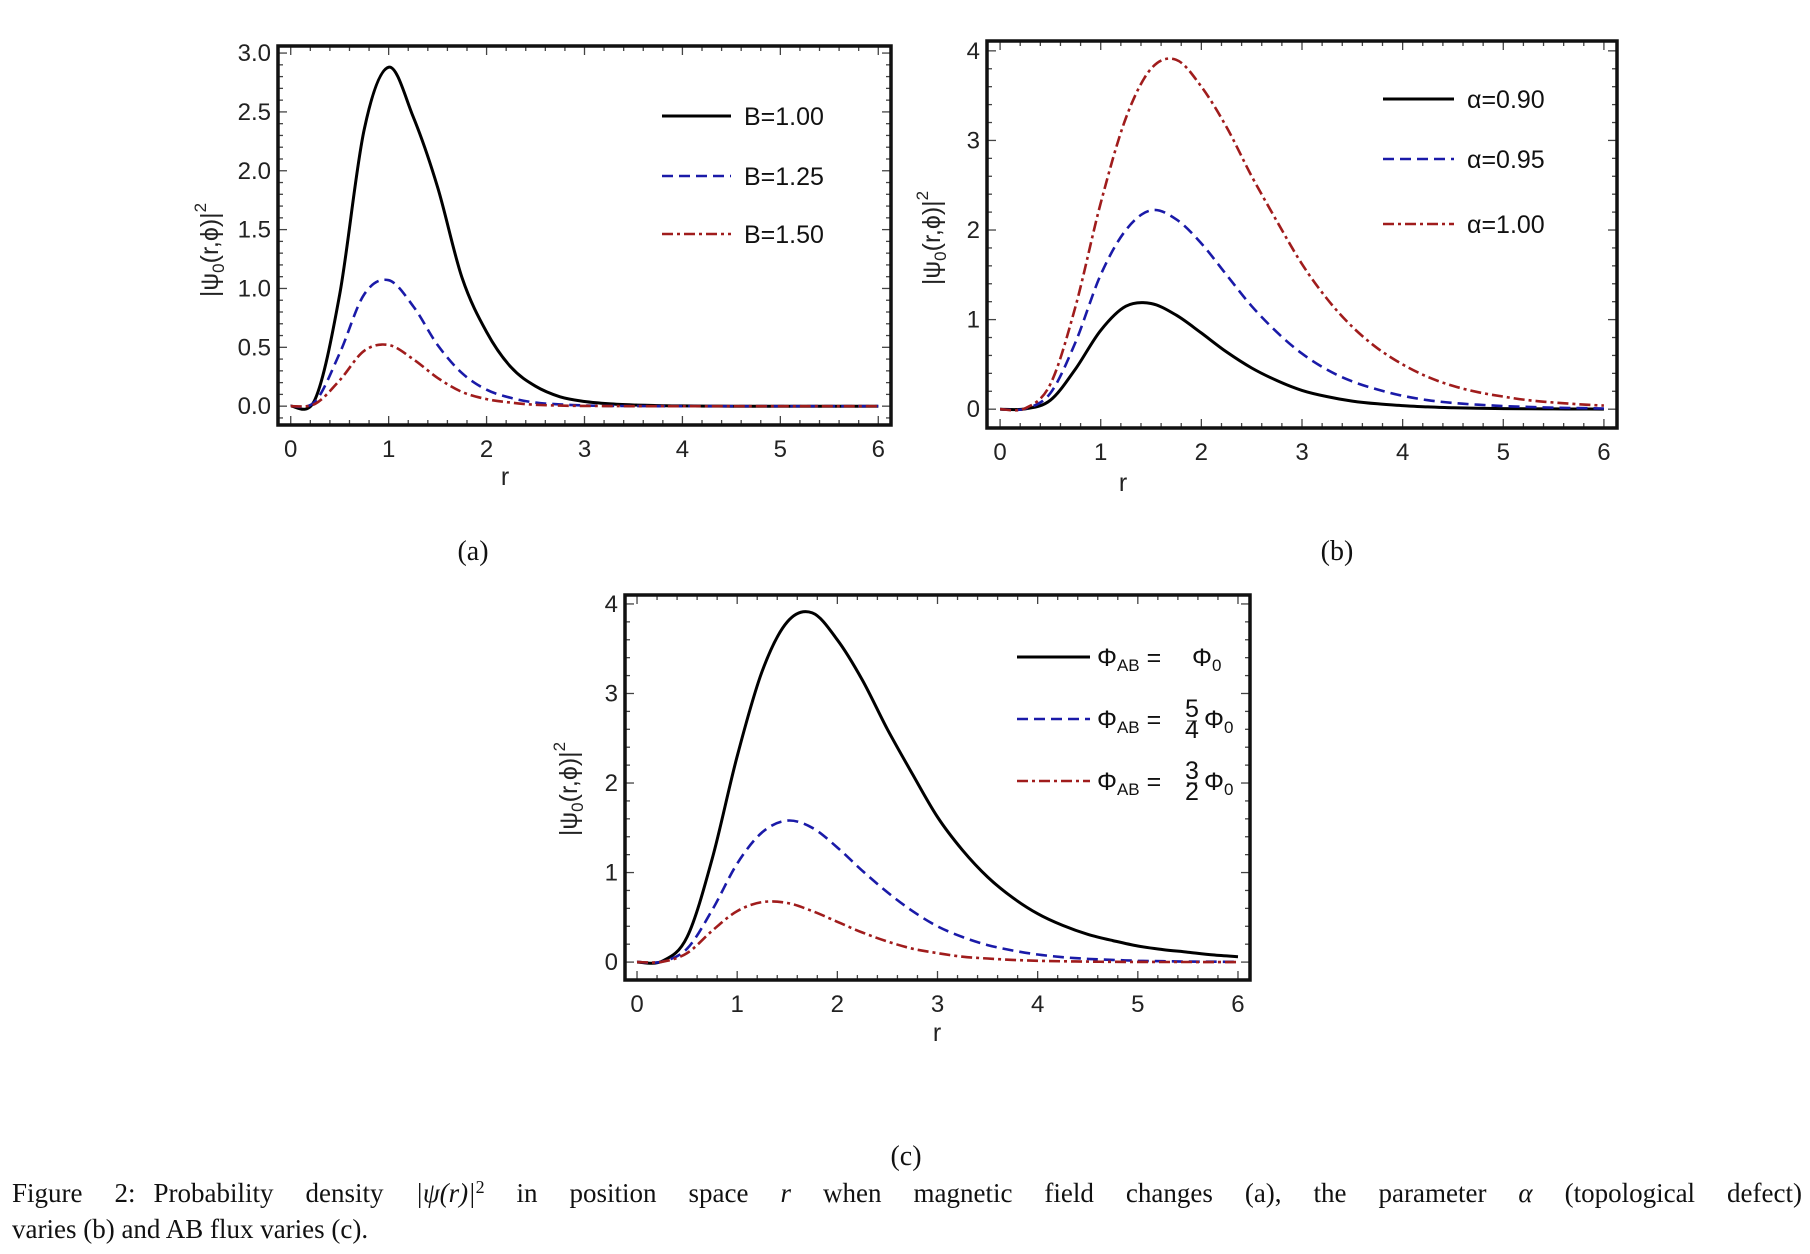 Image resolution: width=1810 pixels, height=1254 pixels. I want to click on legend-item: α=0.95, so click(1464, 160).